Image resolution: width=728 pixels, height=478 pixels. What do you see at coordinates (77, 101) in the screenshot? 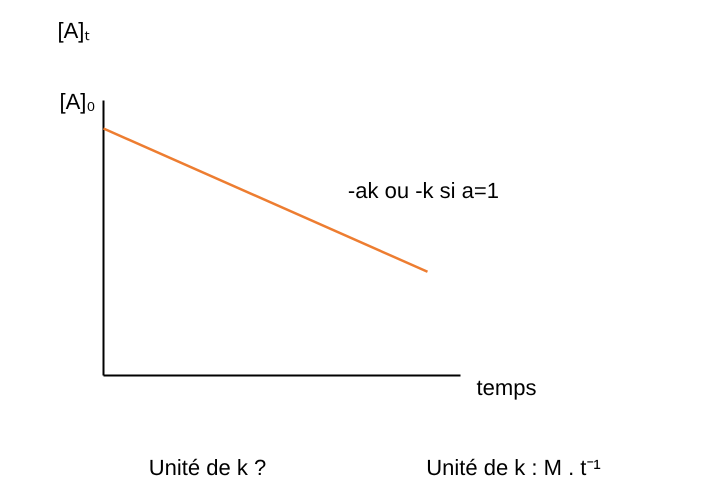
I see `text: [A]₀` at bounding box center [77, 101].